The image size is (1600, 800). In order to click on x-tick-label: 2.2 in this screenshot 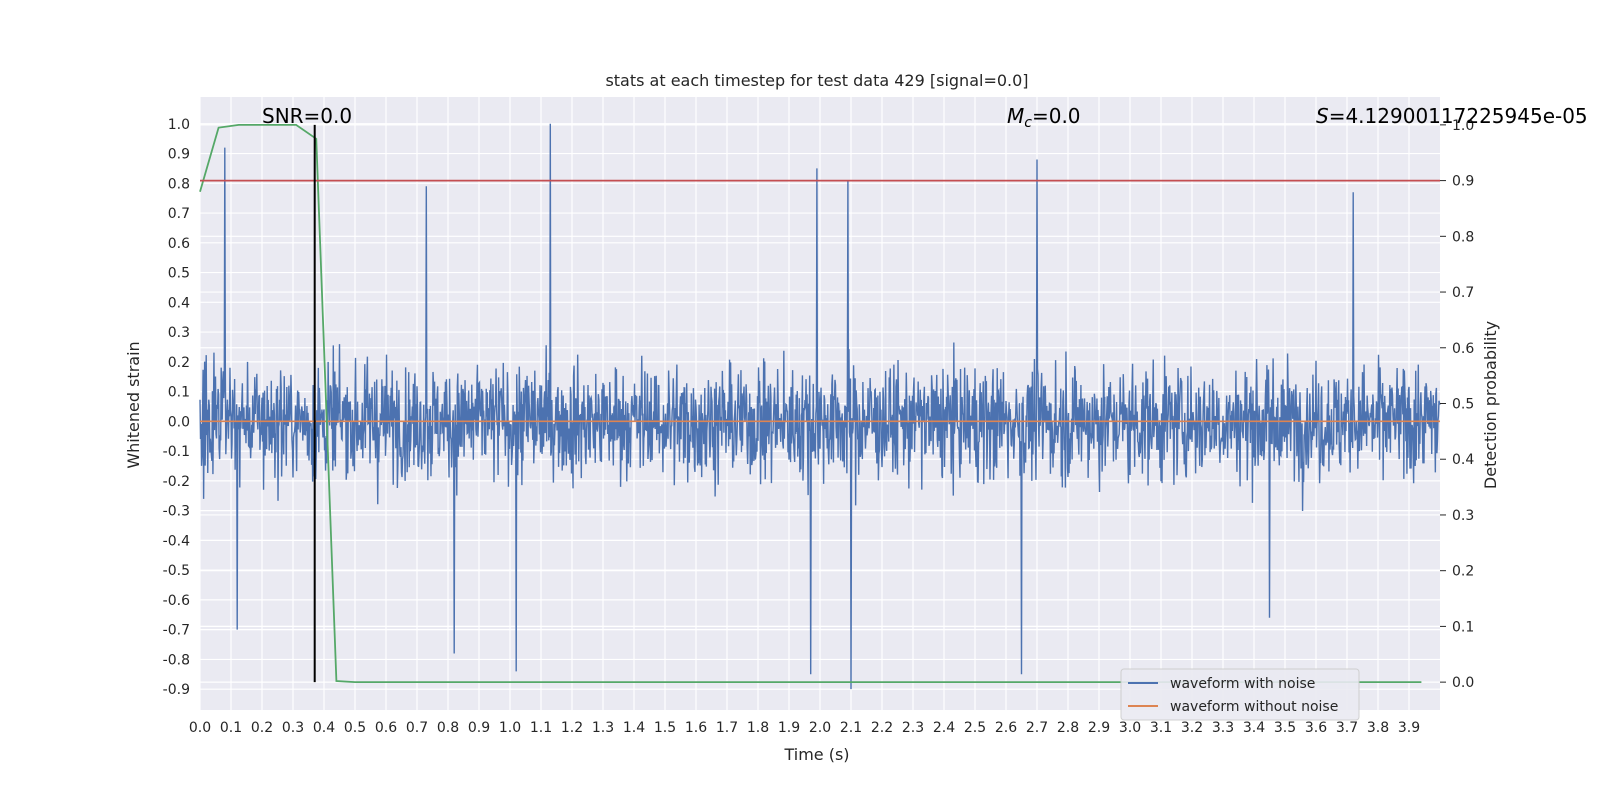, I will do `click(882, 728)`.